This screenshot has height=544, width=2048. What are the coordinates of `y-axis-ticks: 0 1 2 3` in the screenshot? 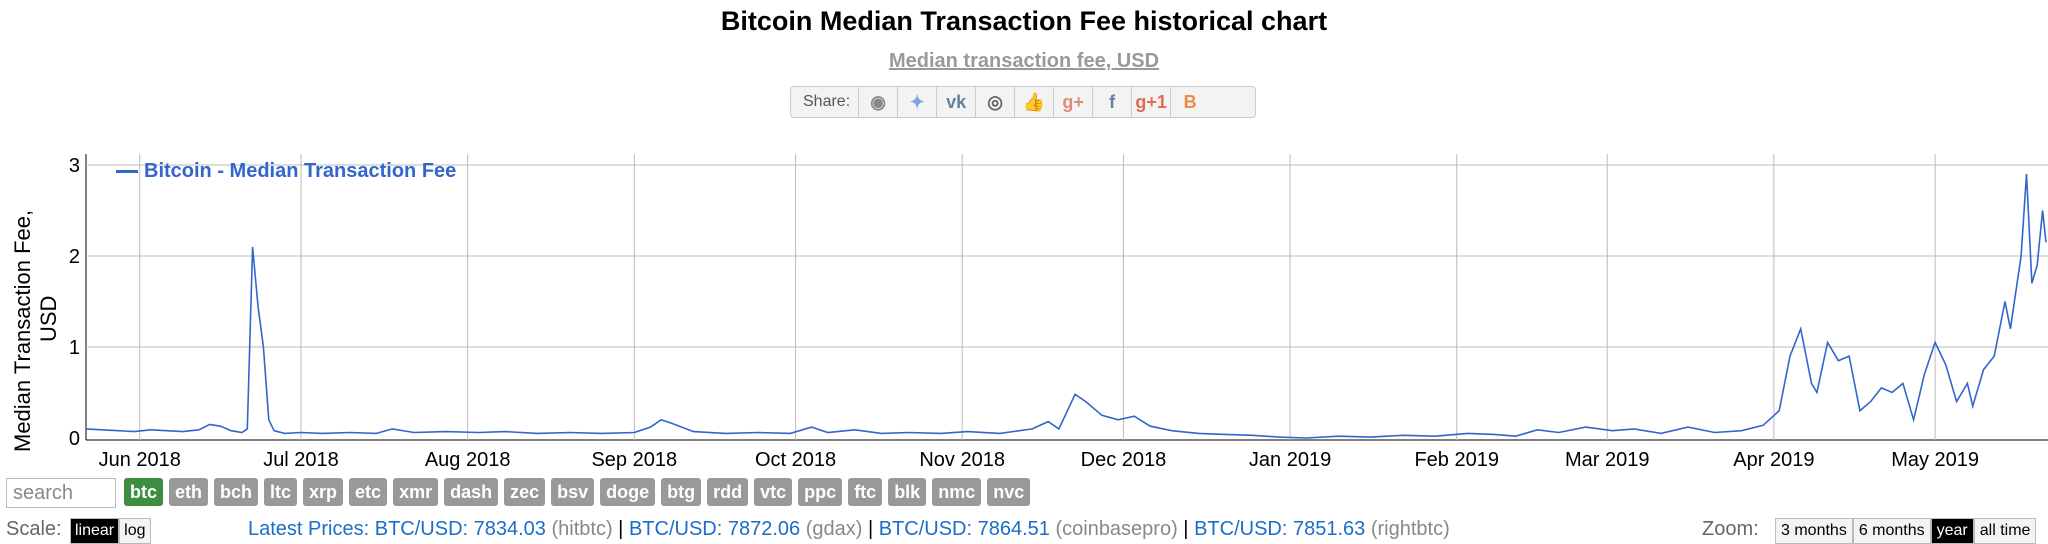 It's located at (74, 302).